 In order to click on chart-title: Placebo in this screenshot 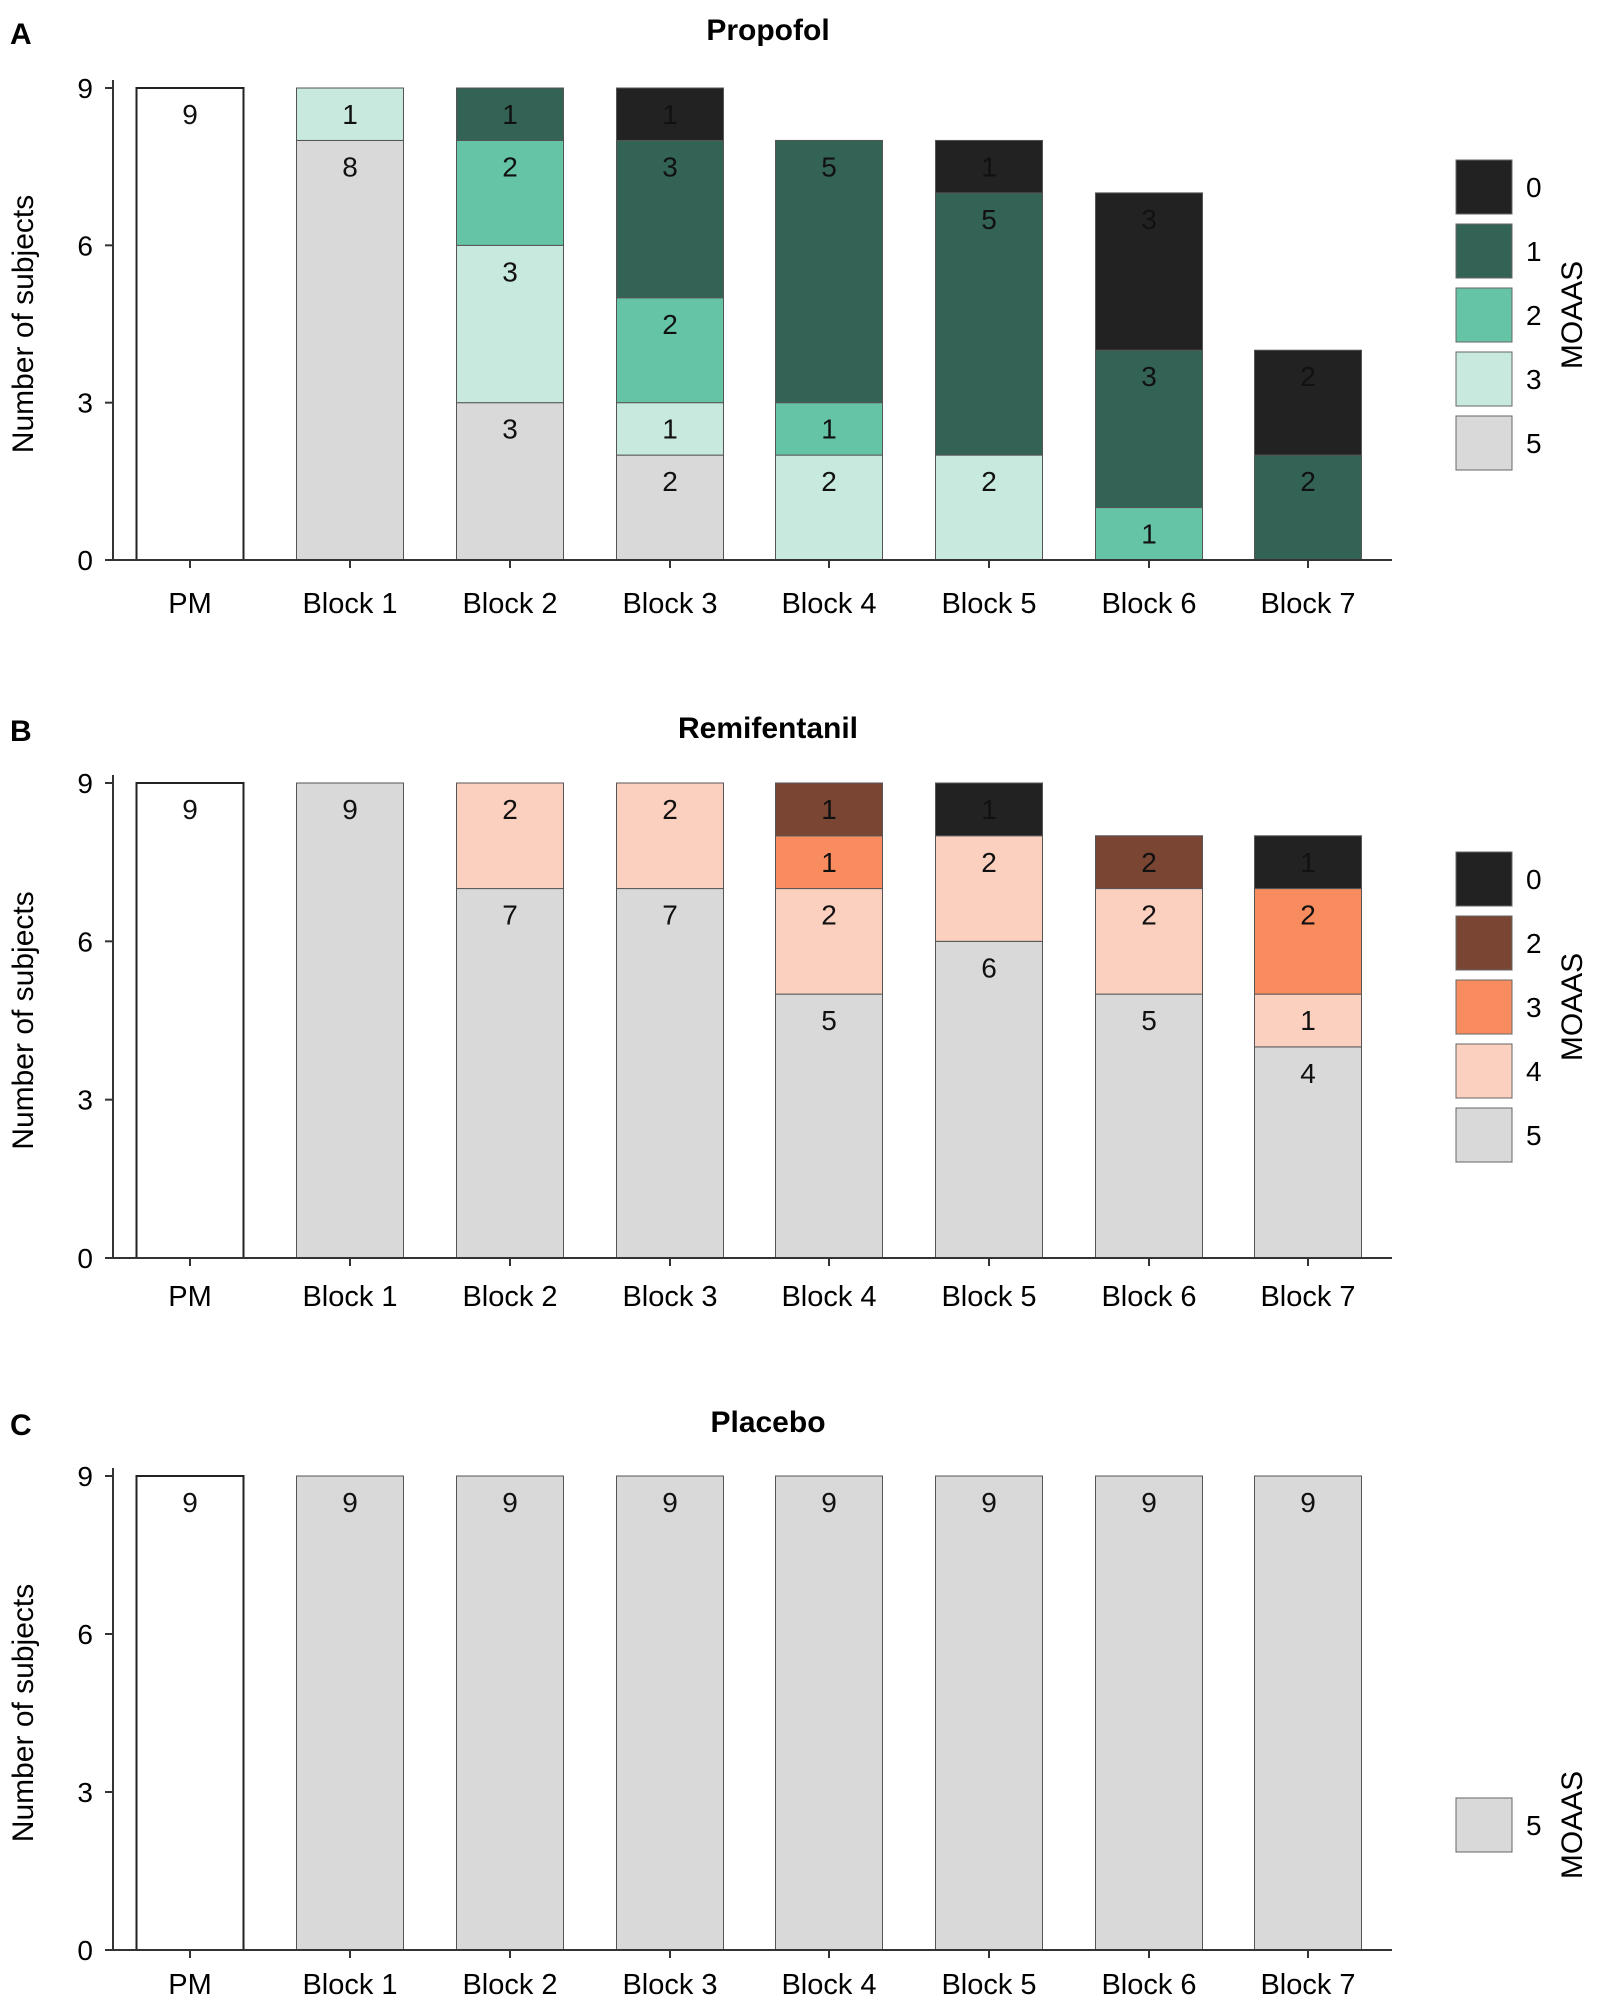, I will do `click(767, 1422)`.